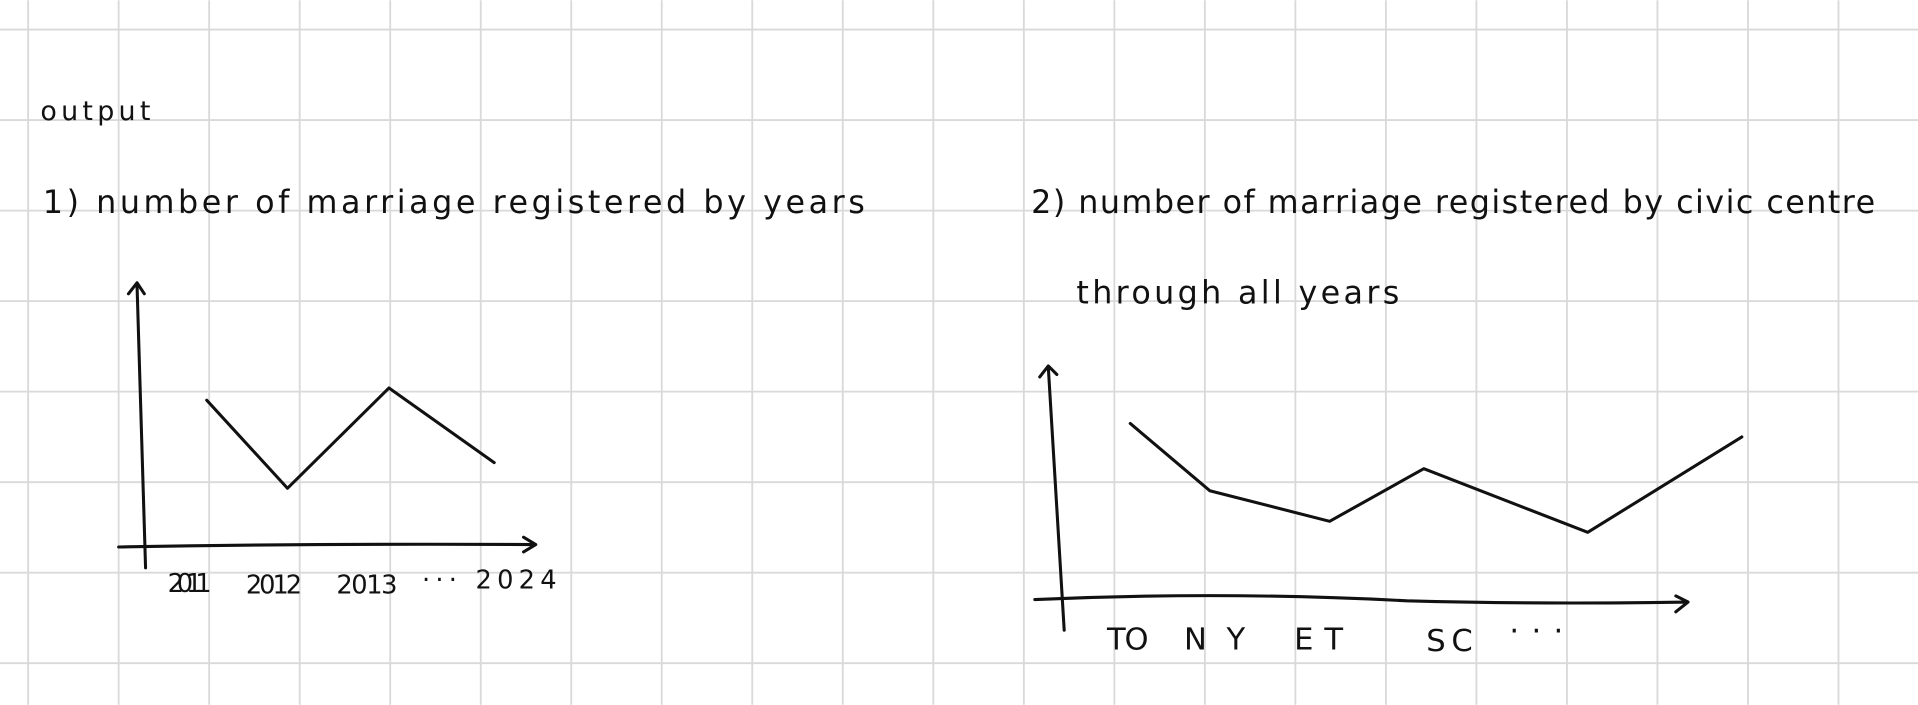 The image size is (1918, 705). Describe the element at coordinates (274, 585) in the screenshot. I see `x-label: 2012` at that location.